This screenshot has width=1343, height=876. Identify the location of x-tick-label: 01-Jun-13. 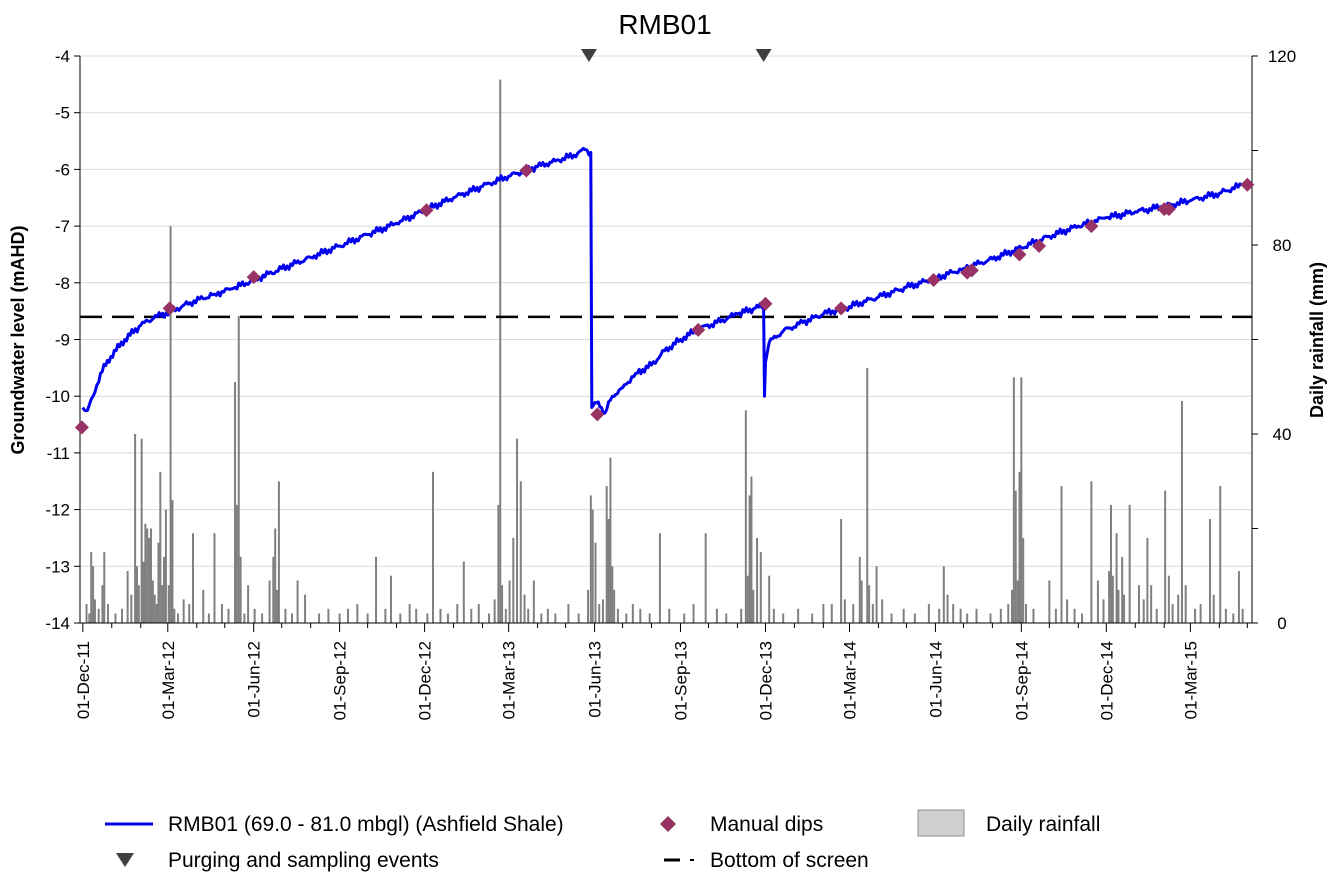
(595, 679).